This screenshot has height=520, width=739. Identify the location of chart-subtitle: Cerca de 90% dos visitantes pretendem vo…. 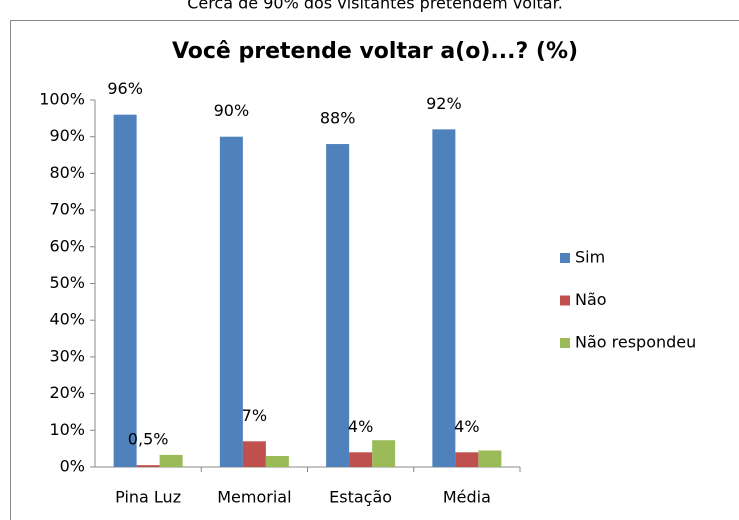
(375, 6).